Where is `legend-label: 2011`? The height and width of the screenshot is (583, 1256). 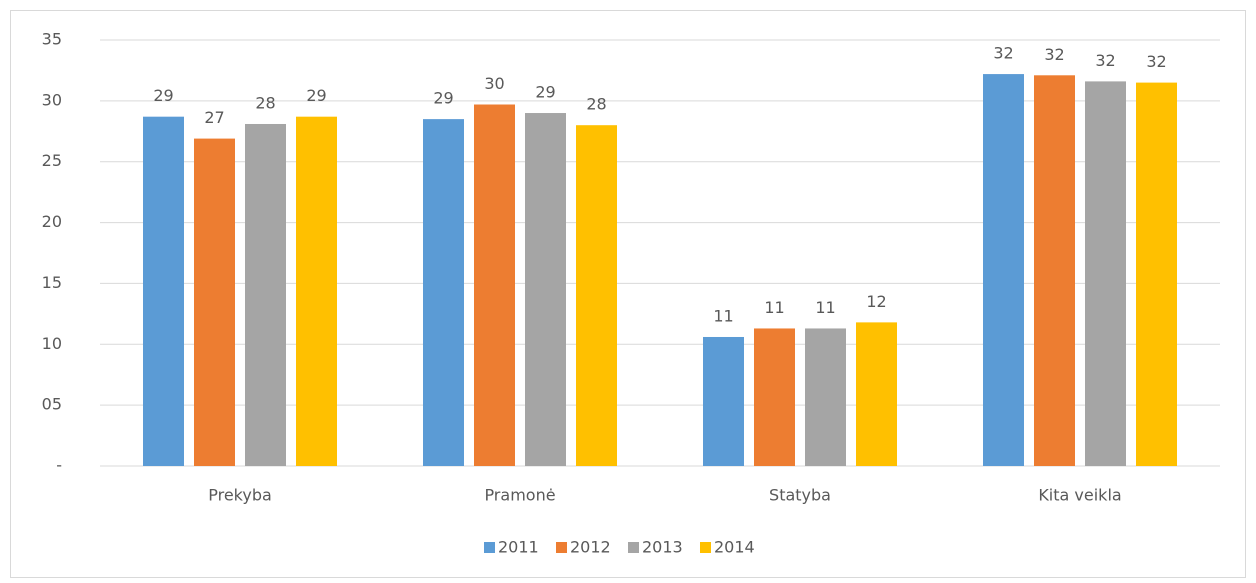 legend-label: 2011 is located at coordinates (518, 547).